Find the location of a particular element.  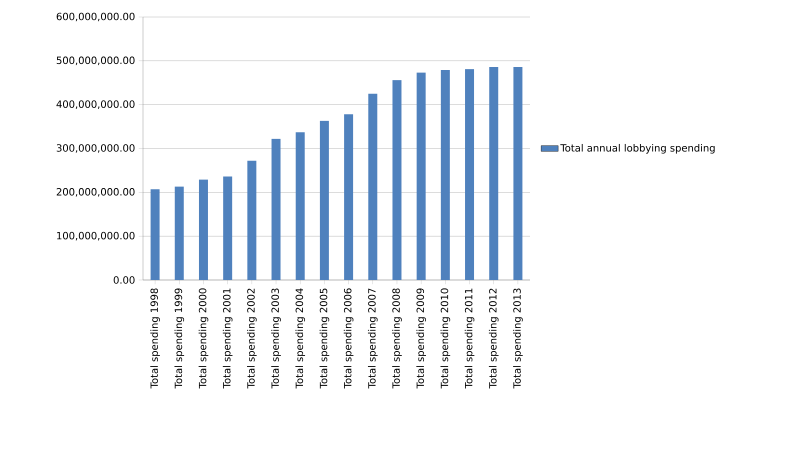

x-tick-label: Total spending 2012 is located at coordinates (493, 338).